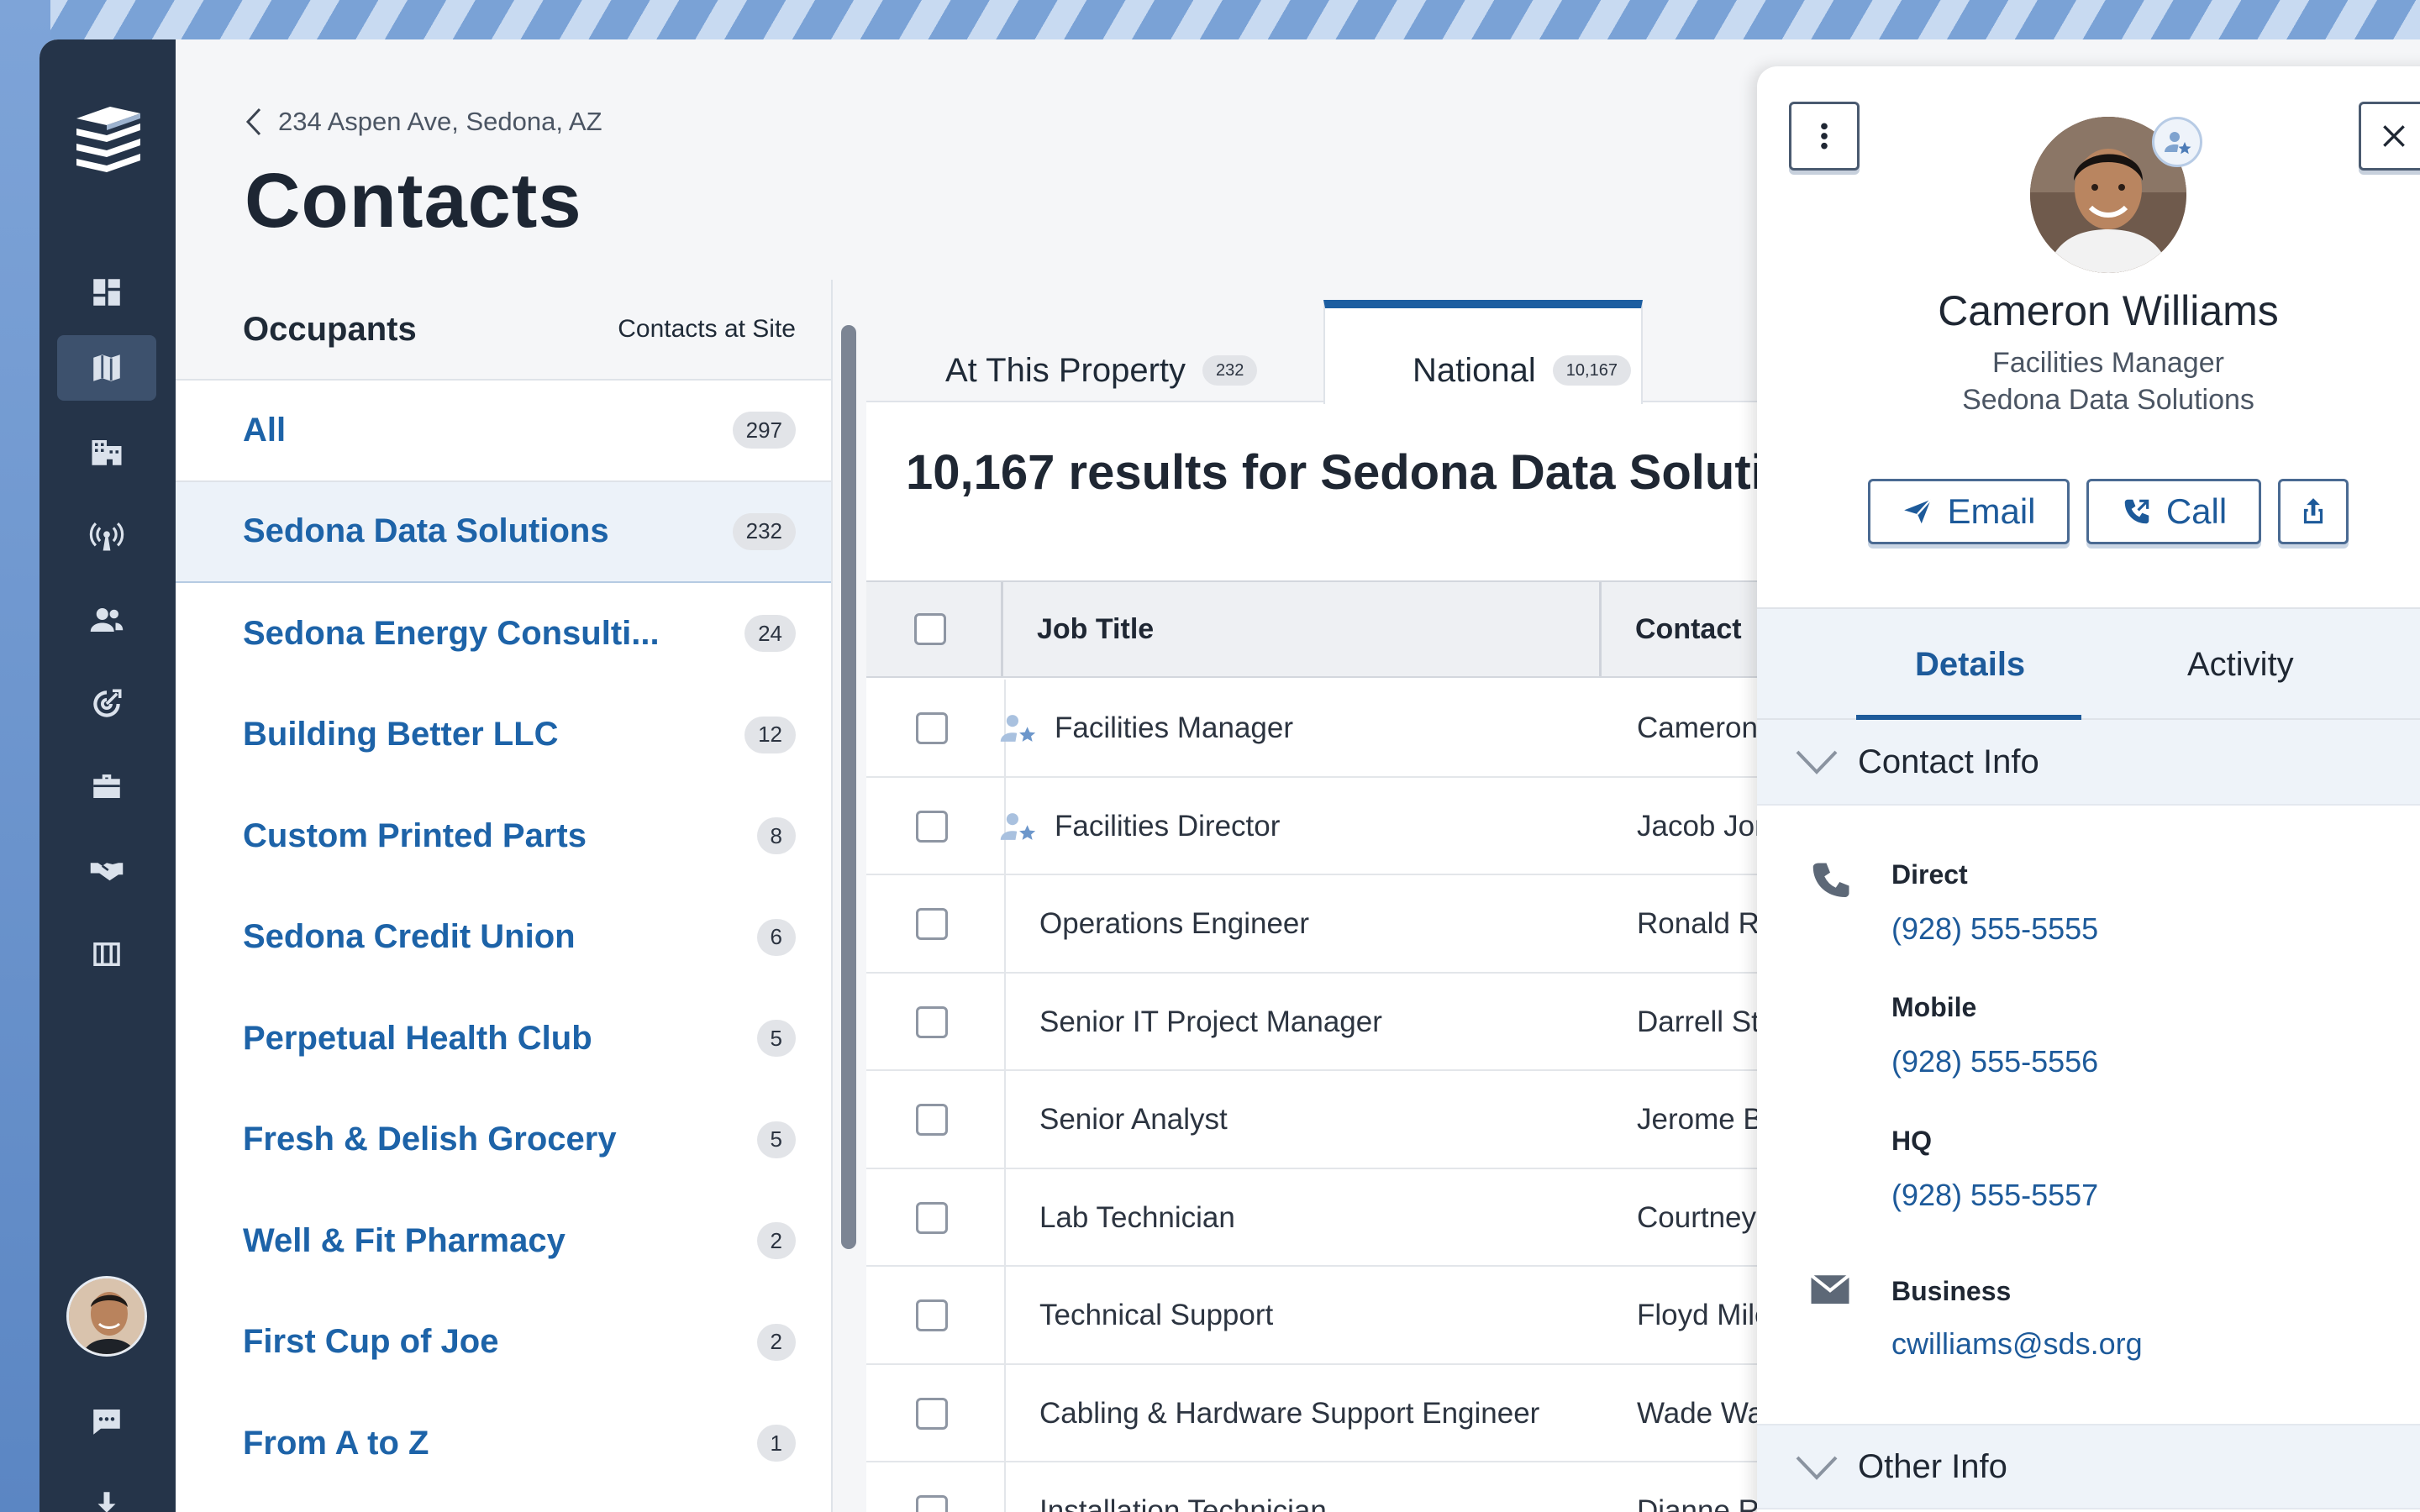 This screenshot has height=1512, width=2420. What do you see at coordinates (107, 452) in the screenshot?
I see `nav-buildings-icon` at bounding box center [107, 452].